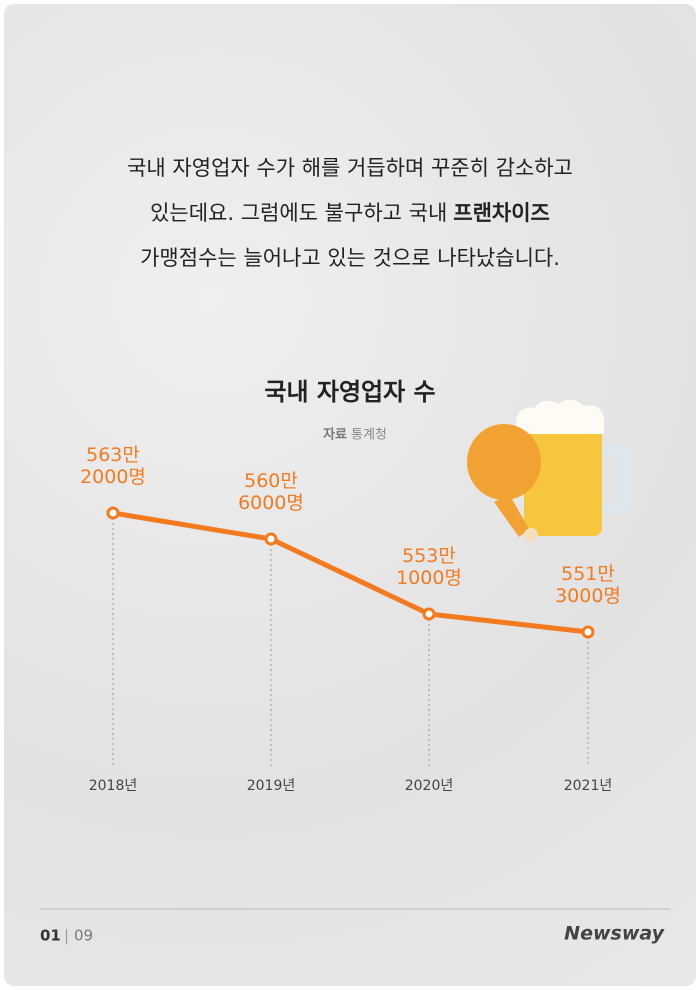 The height and width of the screenshot is (990, 700). Describe the element at coordinates (429, 567) in the screenshot. I see `value-label: 553만 1000명` at that location.